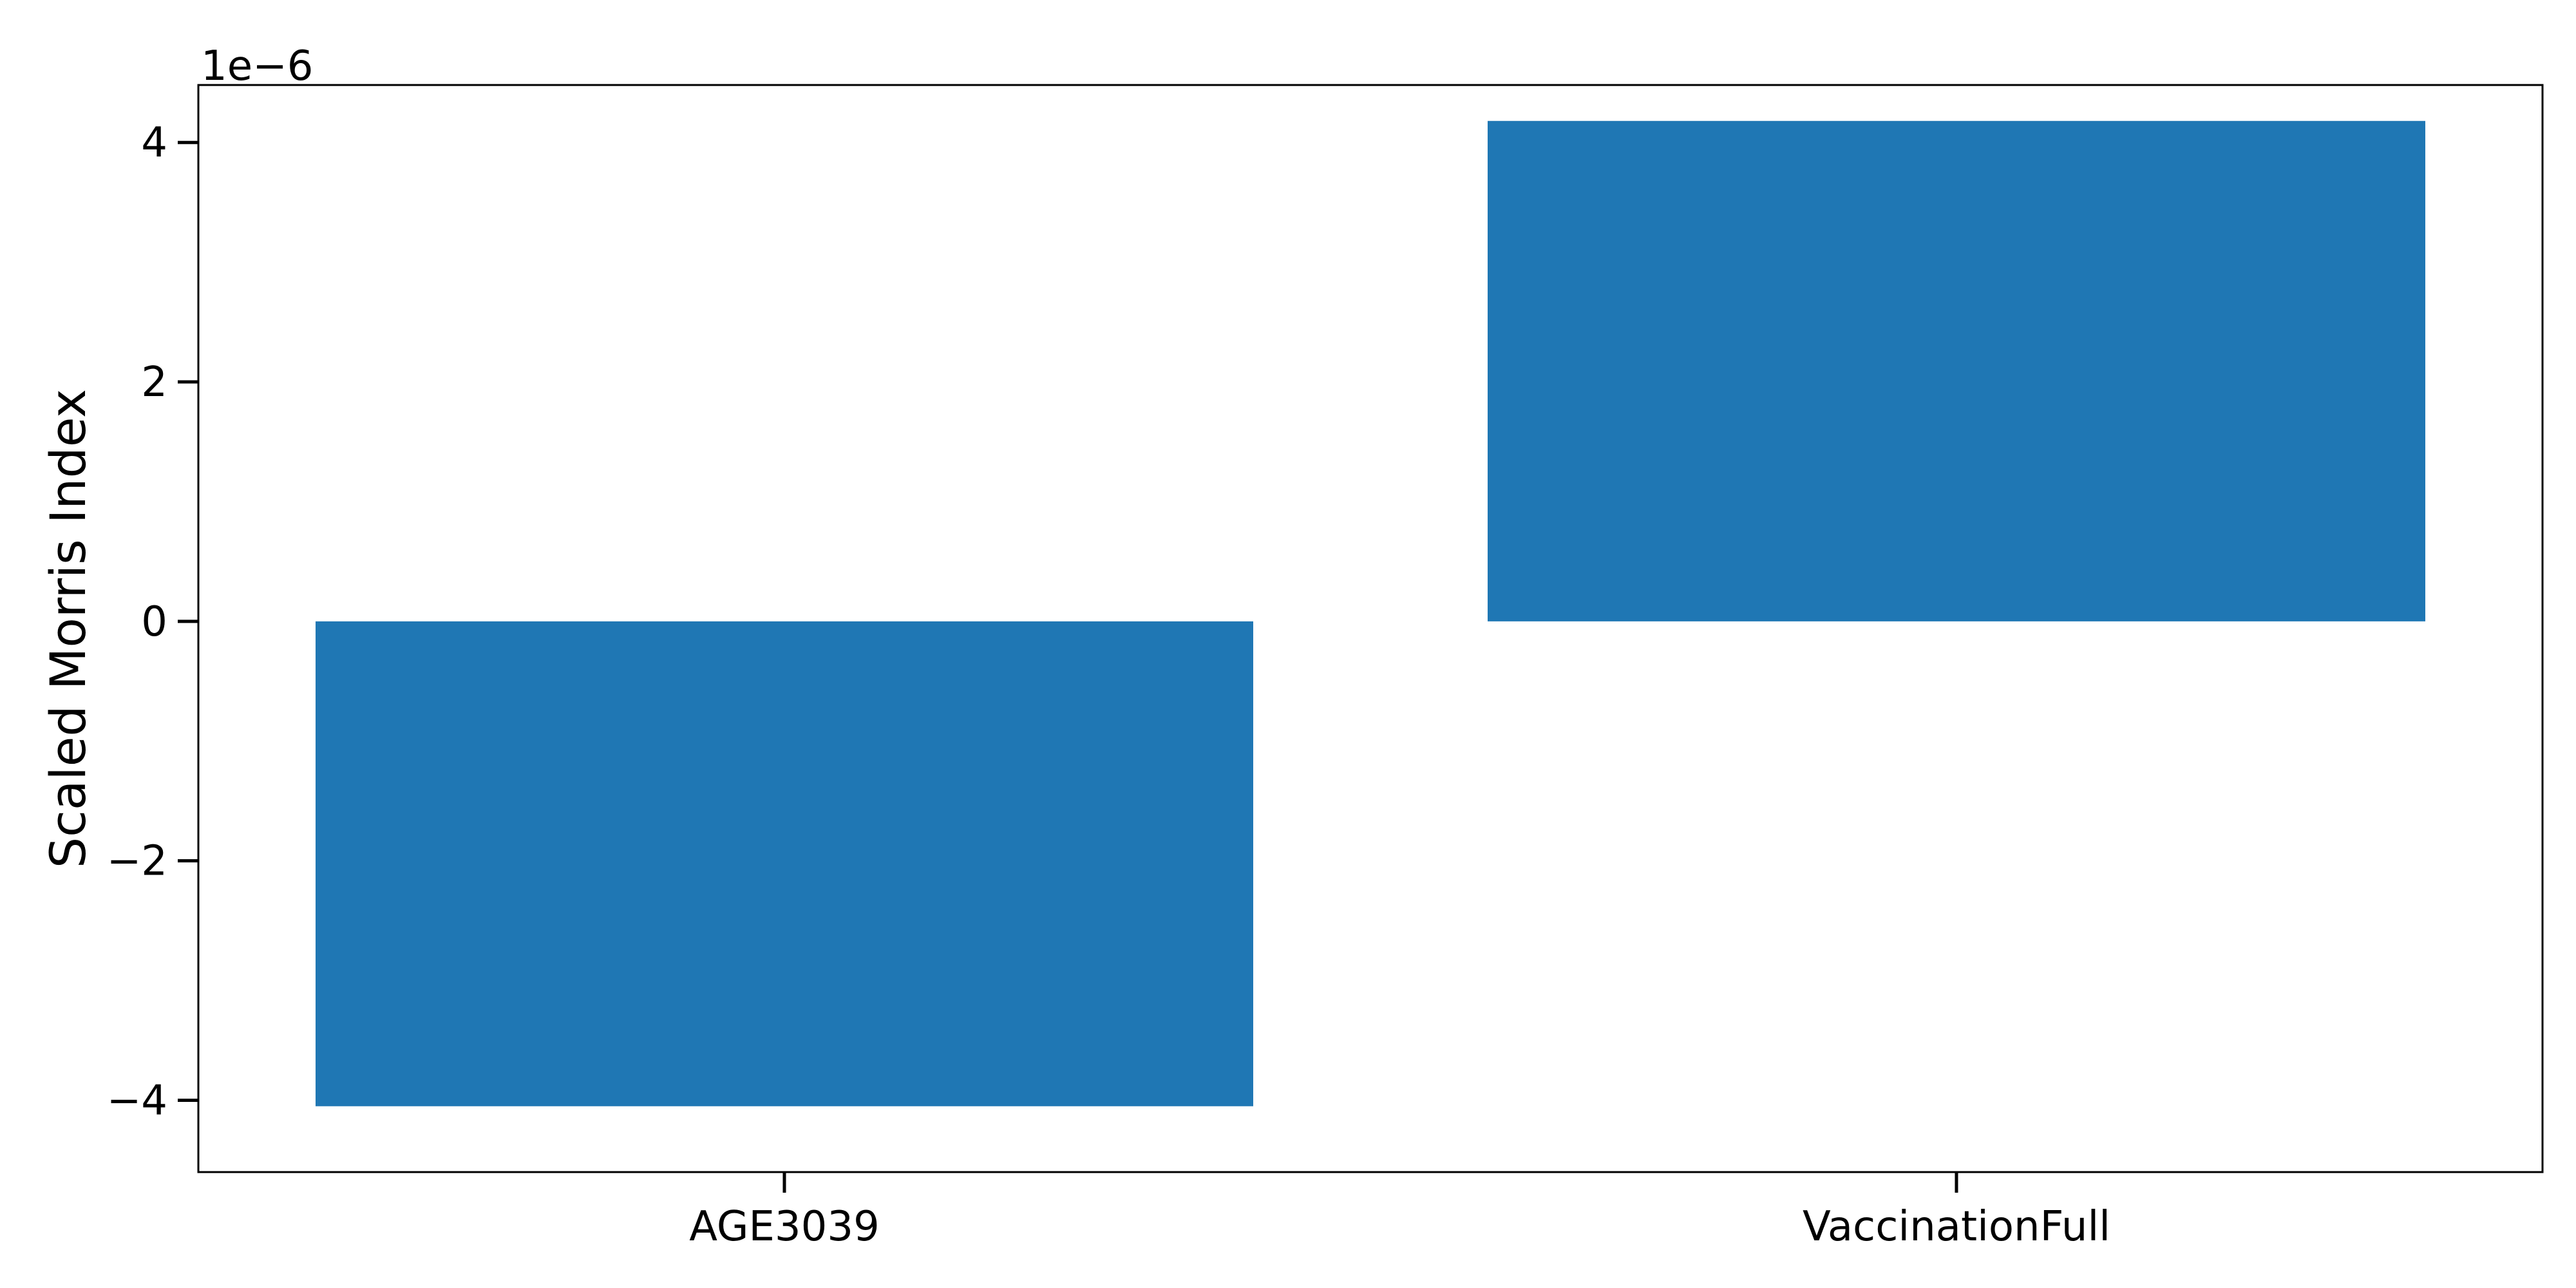 The height and width of the screenshot is (1288, 2576). Describe the element at coordinates (137, 1100) in the screenshot. I see `y-tick-label: −4` at that location.